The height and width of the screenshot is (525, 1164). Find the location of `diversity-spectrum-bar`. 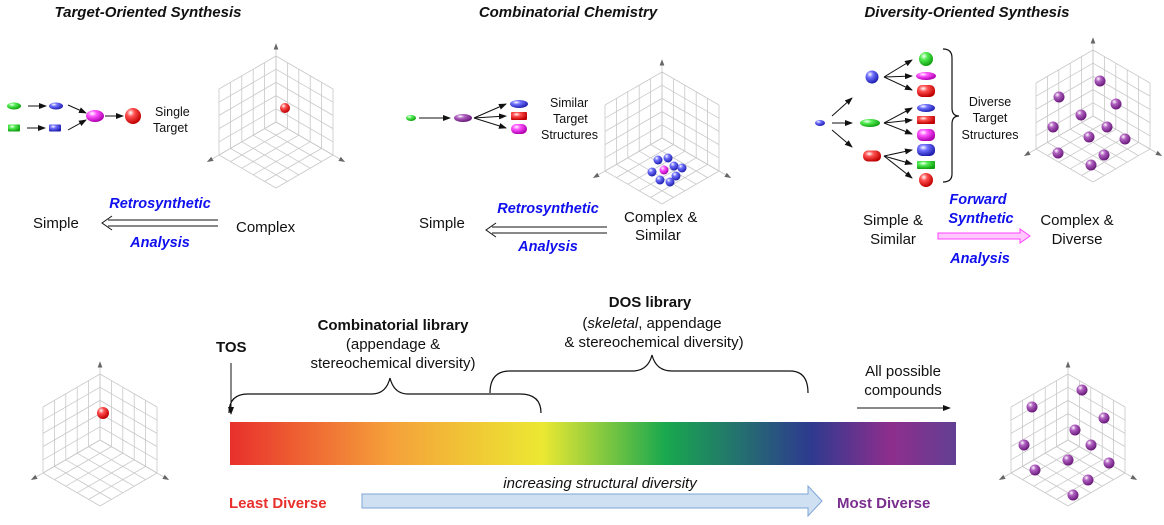

diversity-spectrum-bar is located at coordinates (593, 443).